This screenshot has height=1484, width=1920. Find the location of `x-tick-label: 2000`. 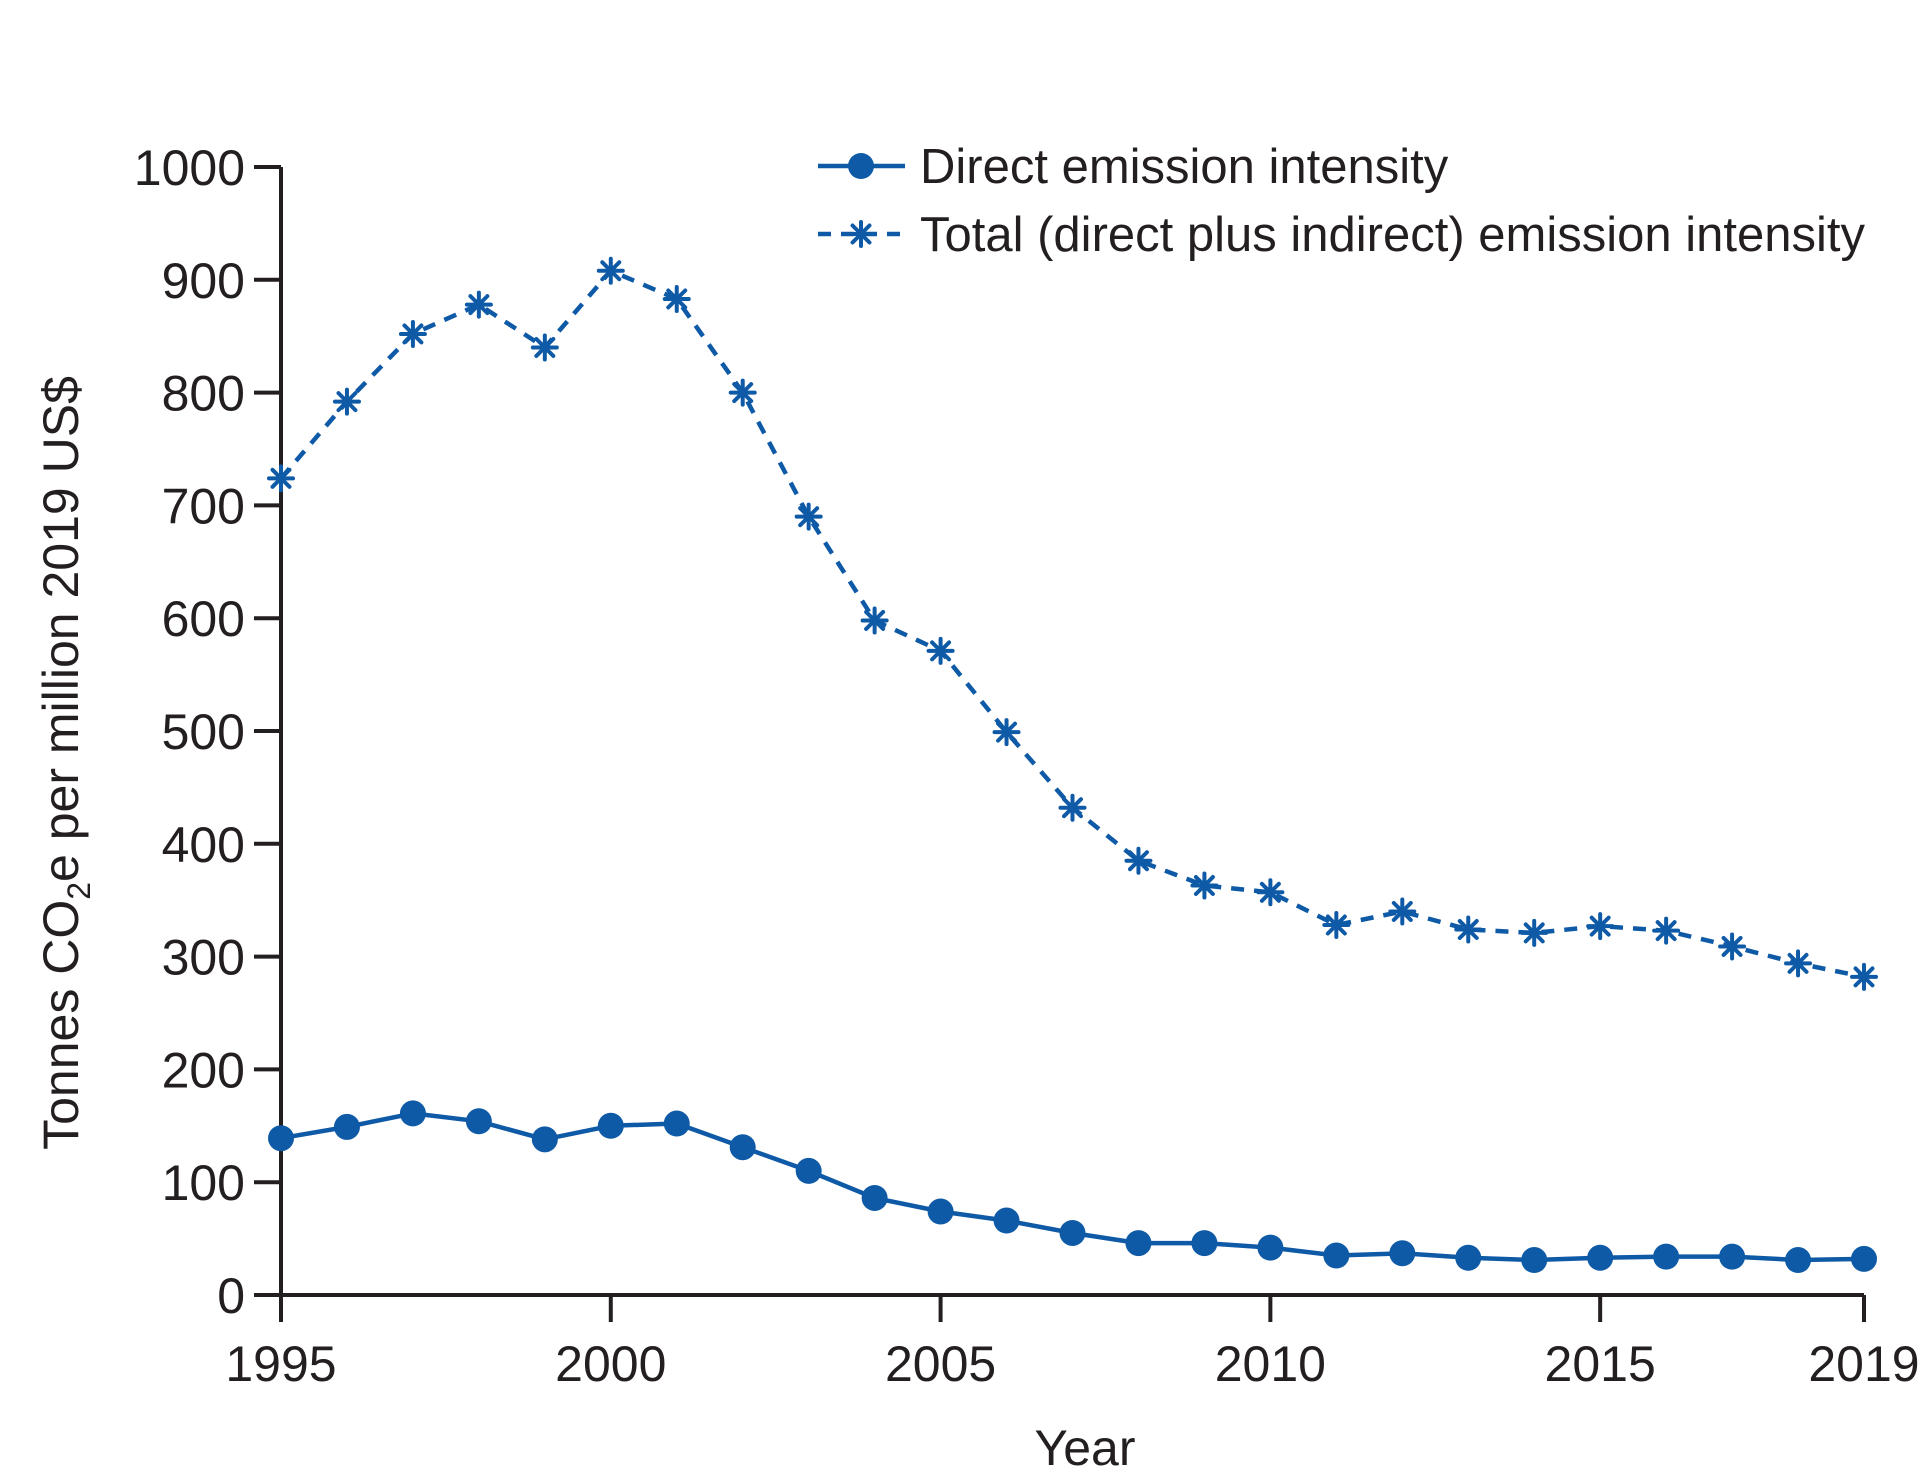

x-tick-label: 2000 is located at coordinates (610, 1364).